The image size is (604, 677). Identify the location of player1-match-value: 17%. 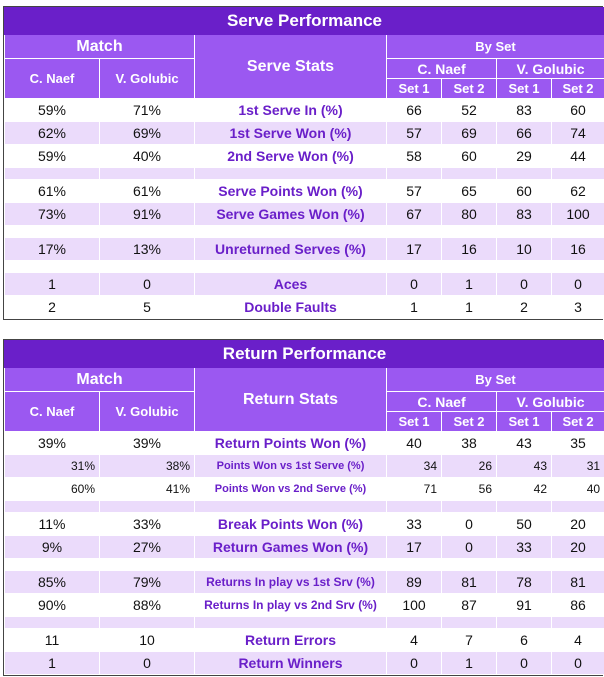
(52, 249).